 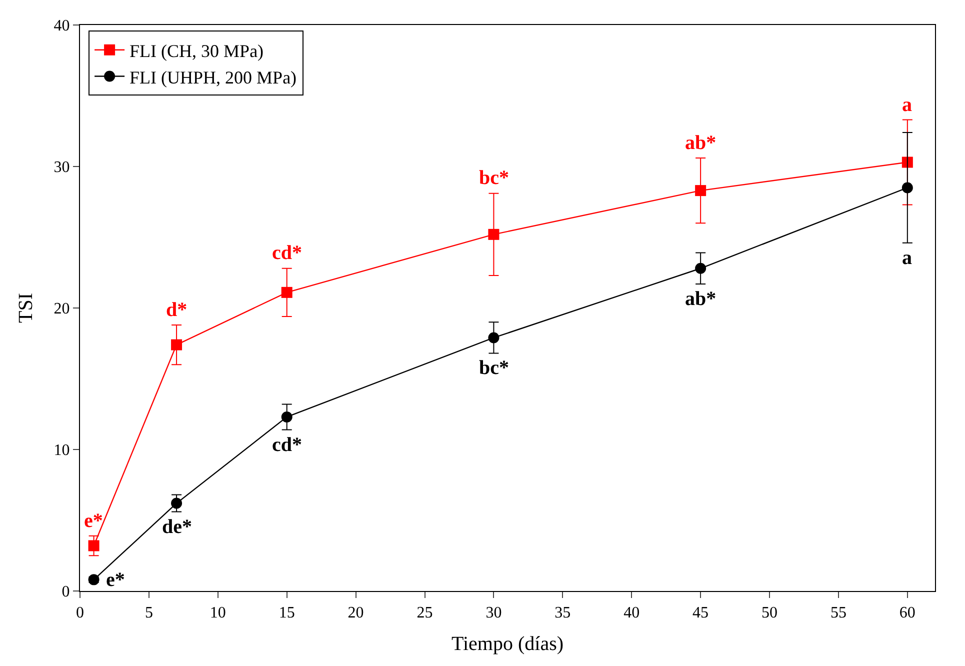 What do you see at coordinates (562, 613) in the screenshot?
I see `x-tick-label: 35` at bounding box center [562, 613].